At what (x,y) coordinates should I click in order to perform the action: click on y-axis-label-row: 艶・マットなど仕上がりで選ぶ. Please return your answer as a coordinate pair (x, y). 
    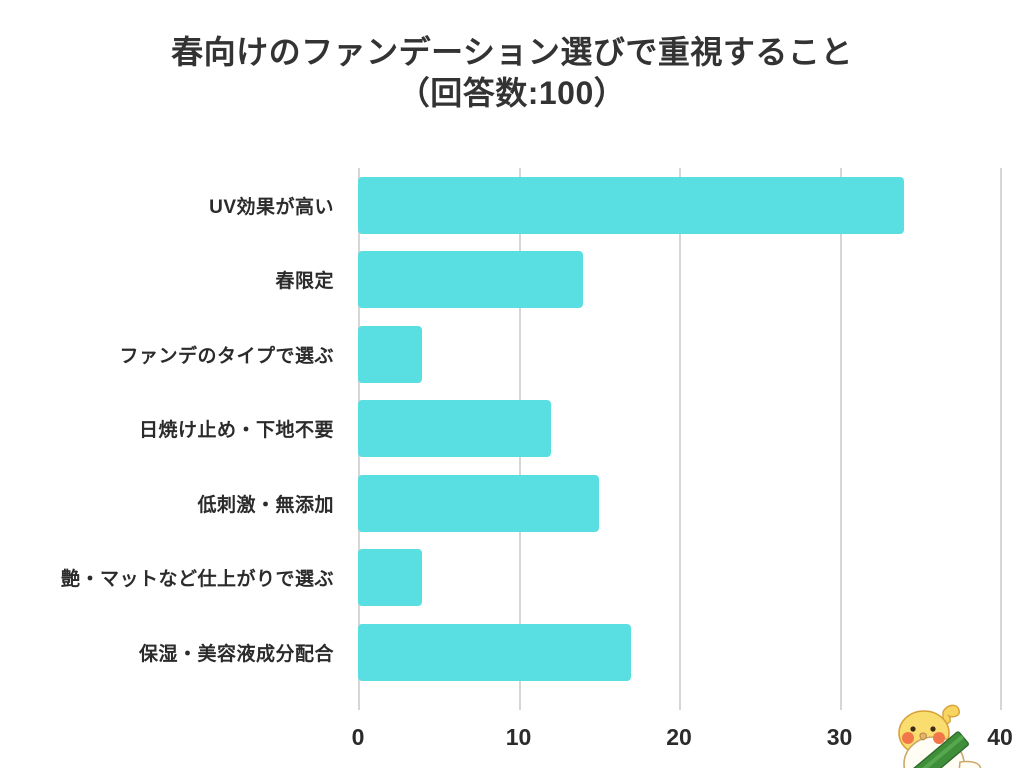
    Looking at the image, I should click on (176, 578).